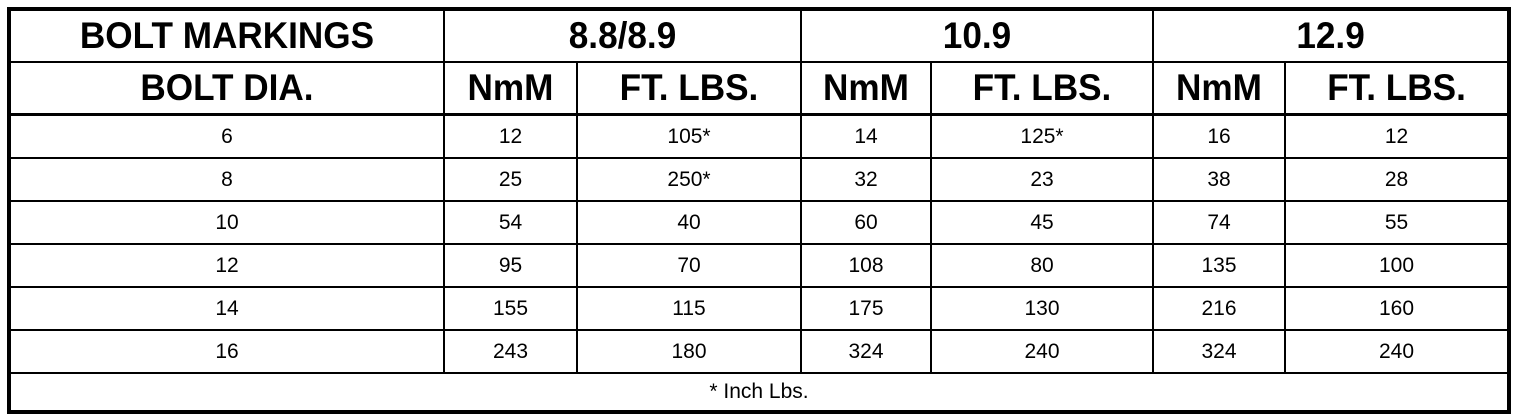  I want to click on torque-cell: 180, so click(689, 351).